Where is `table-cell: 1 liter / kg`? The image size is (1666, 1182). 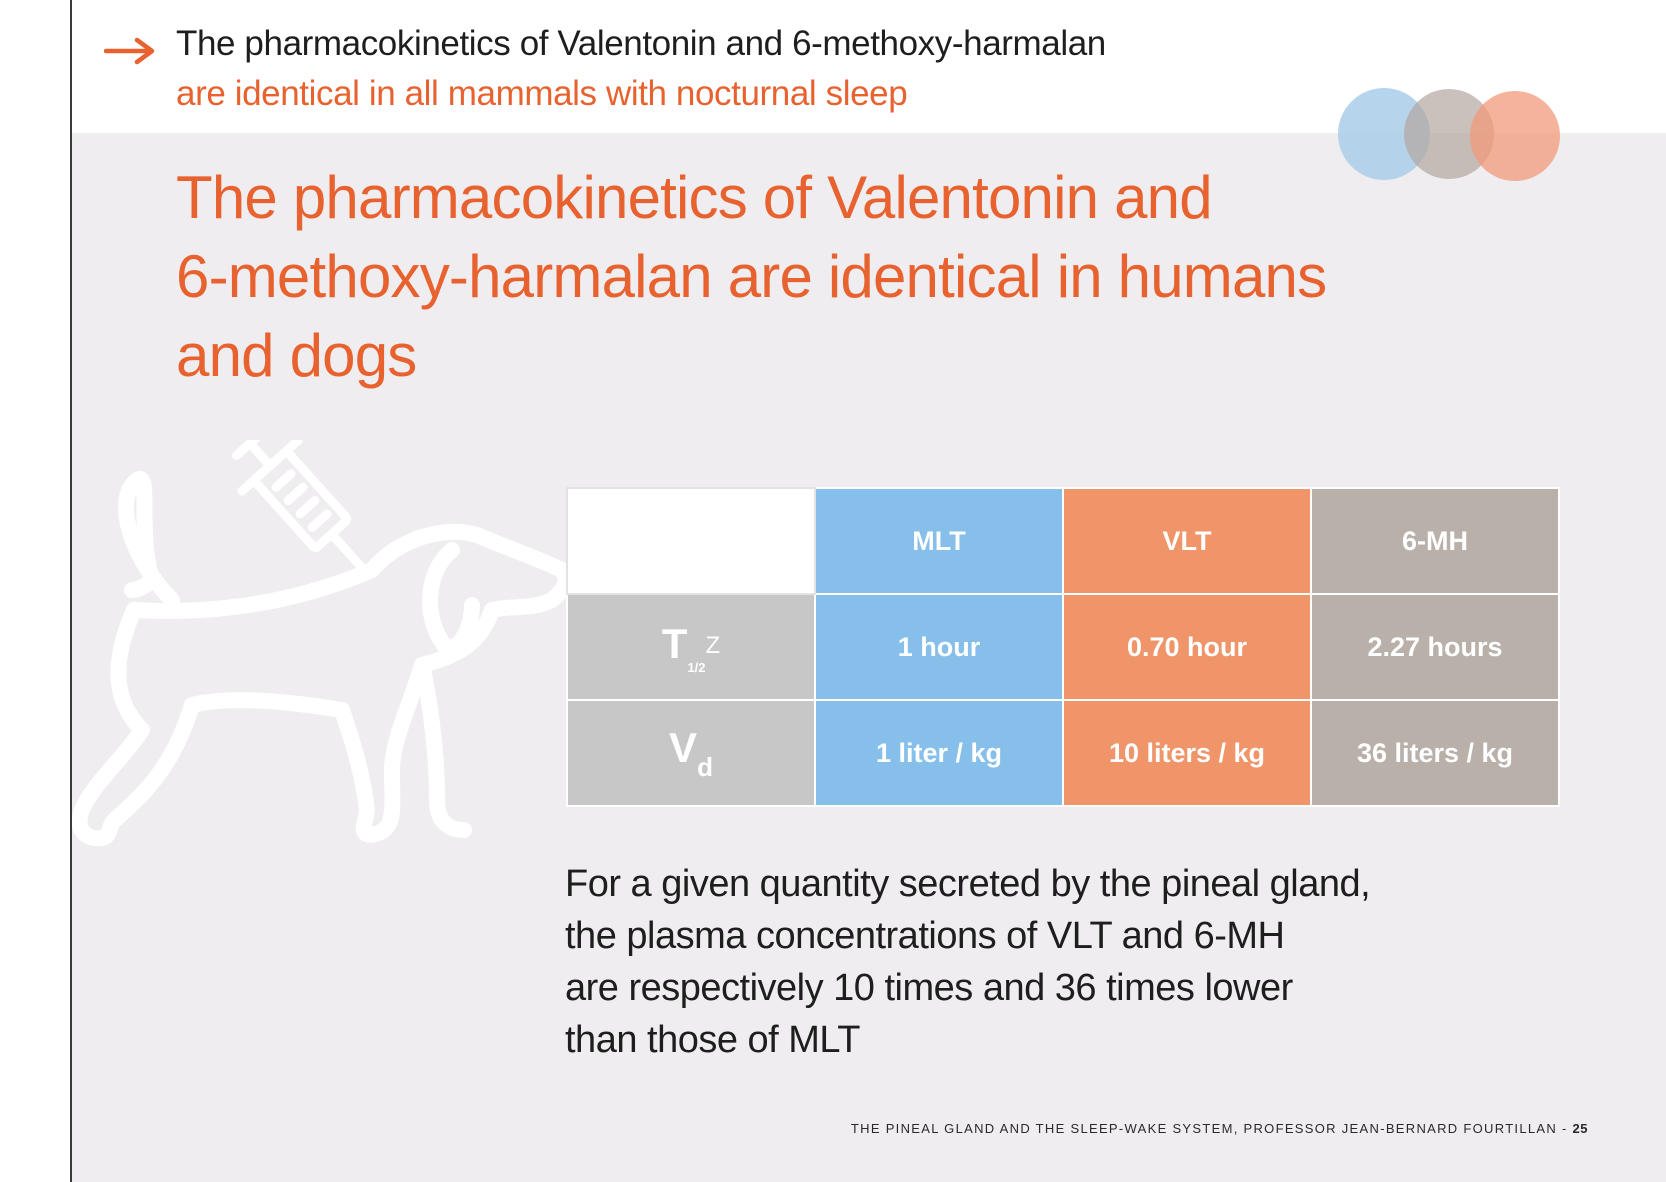
table-cell: 1 liter / kg is located at coordinates (939, 753).